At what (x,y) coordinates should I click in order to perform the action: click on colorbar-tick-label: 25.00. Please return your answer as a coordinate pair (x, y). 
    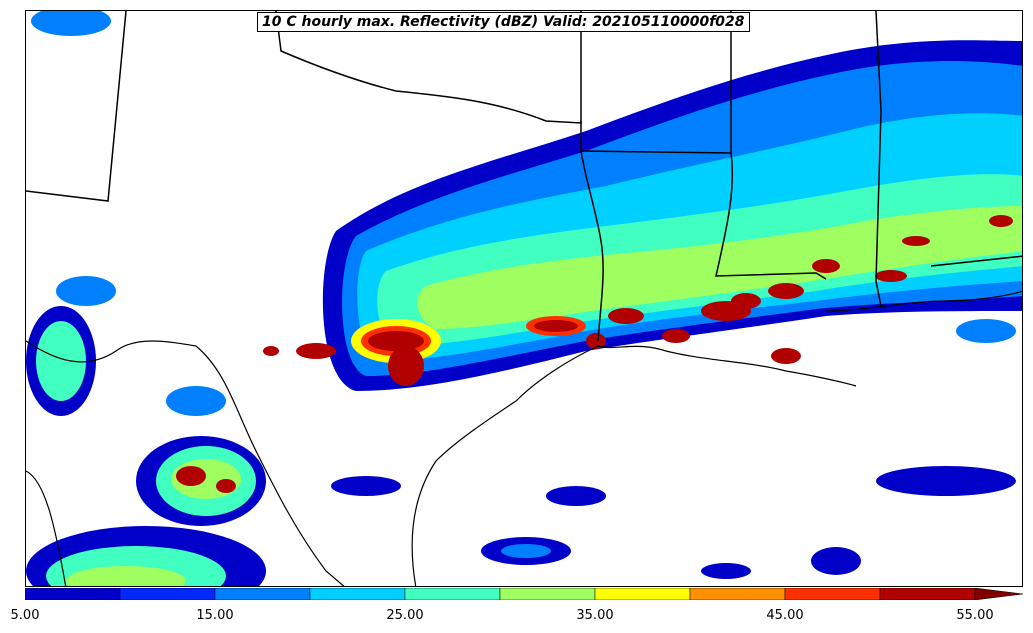
    Looking at the image, I should click on (405, 615).